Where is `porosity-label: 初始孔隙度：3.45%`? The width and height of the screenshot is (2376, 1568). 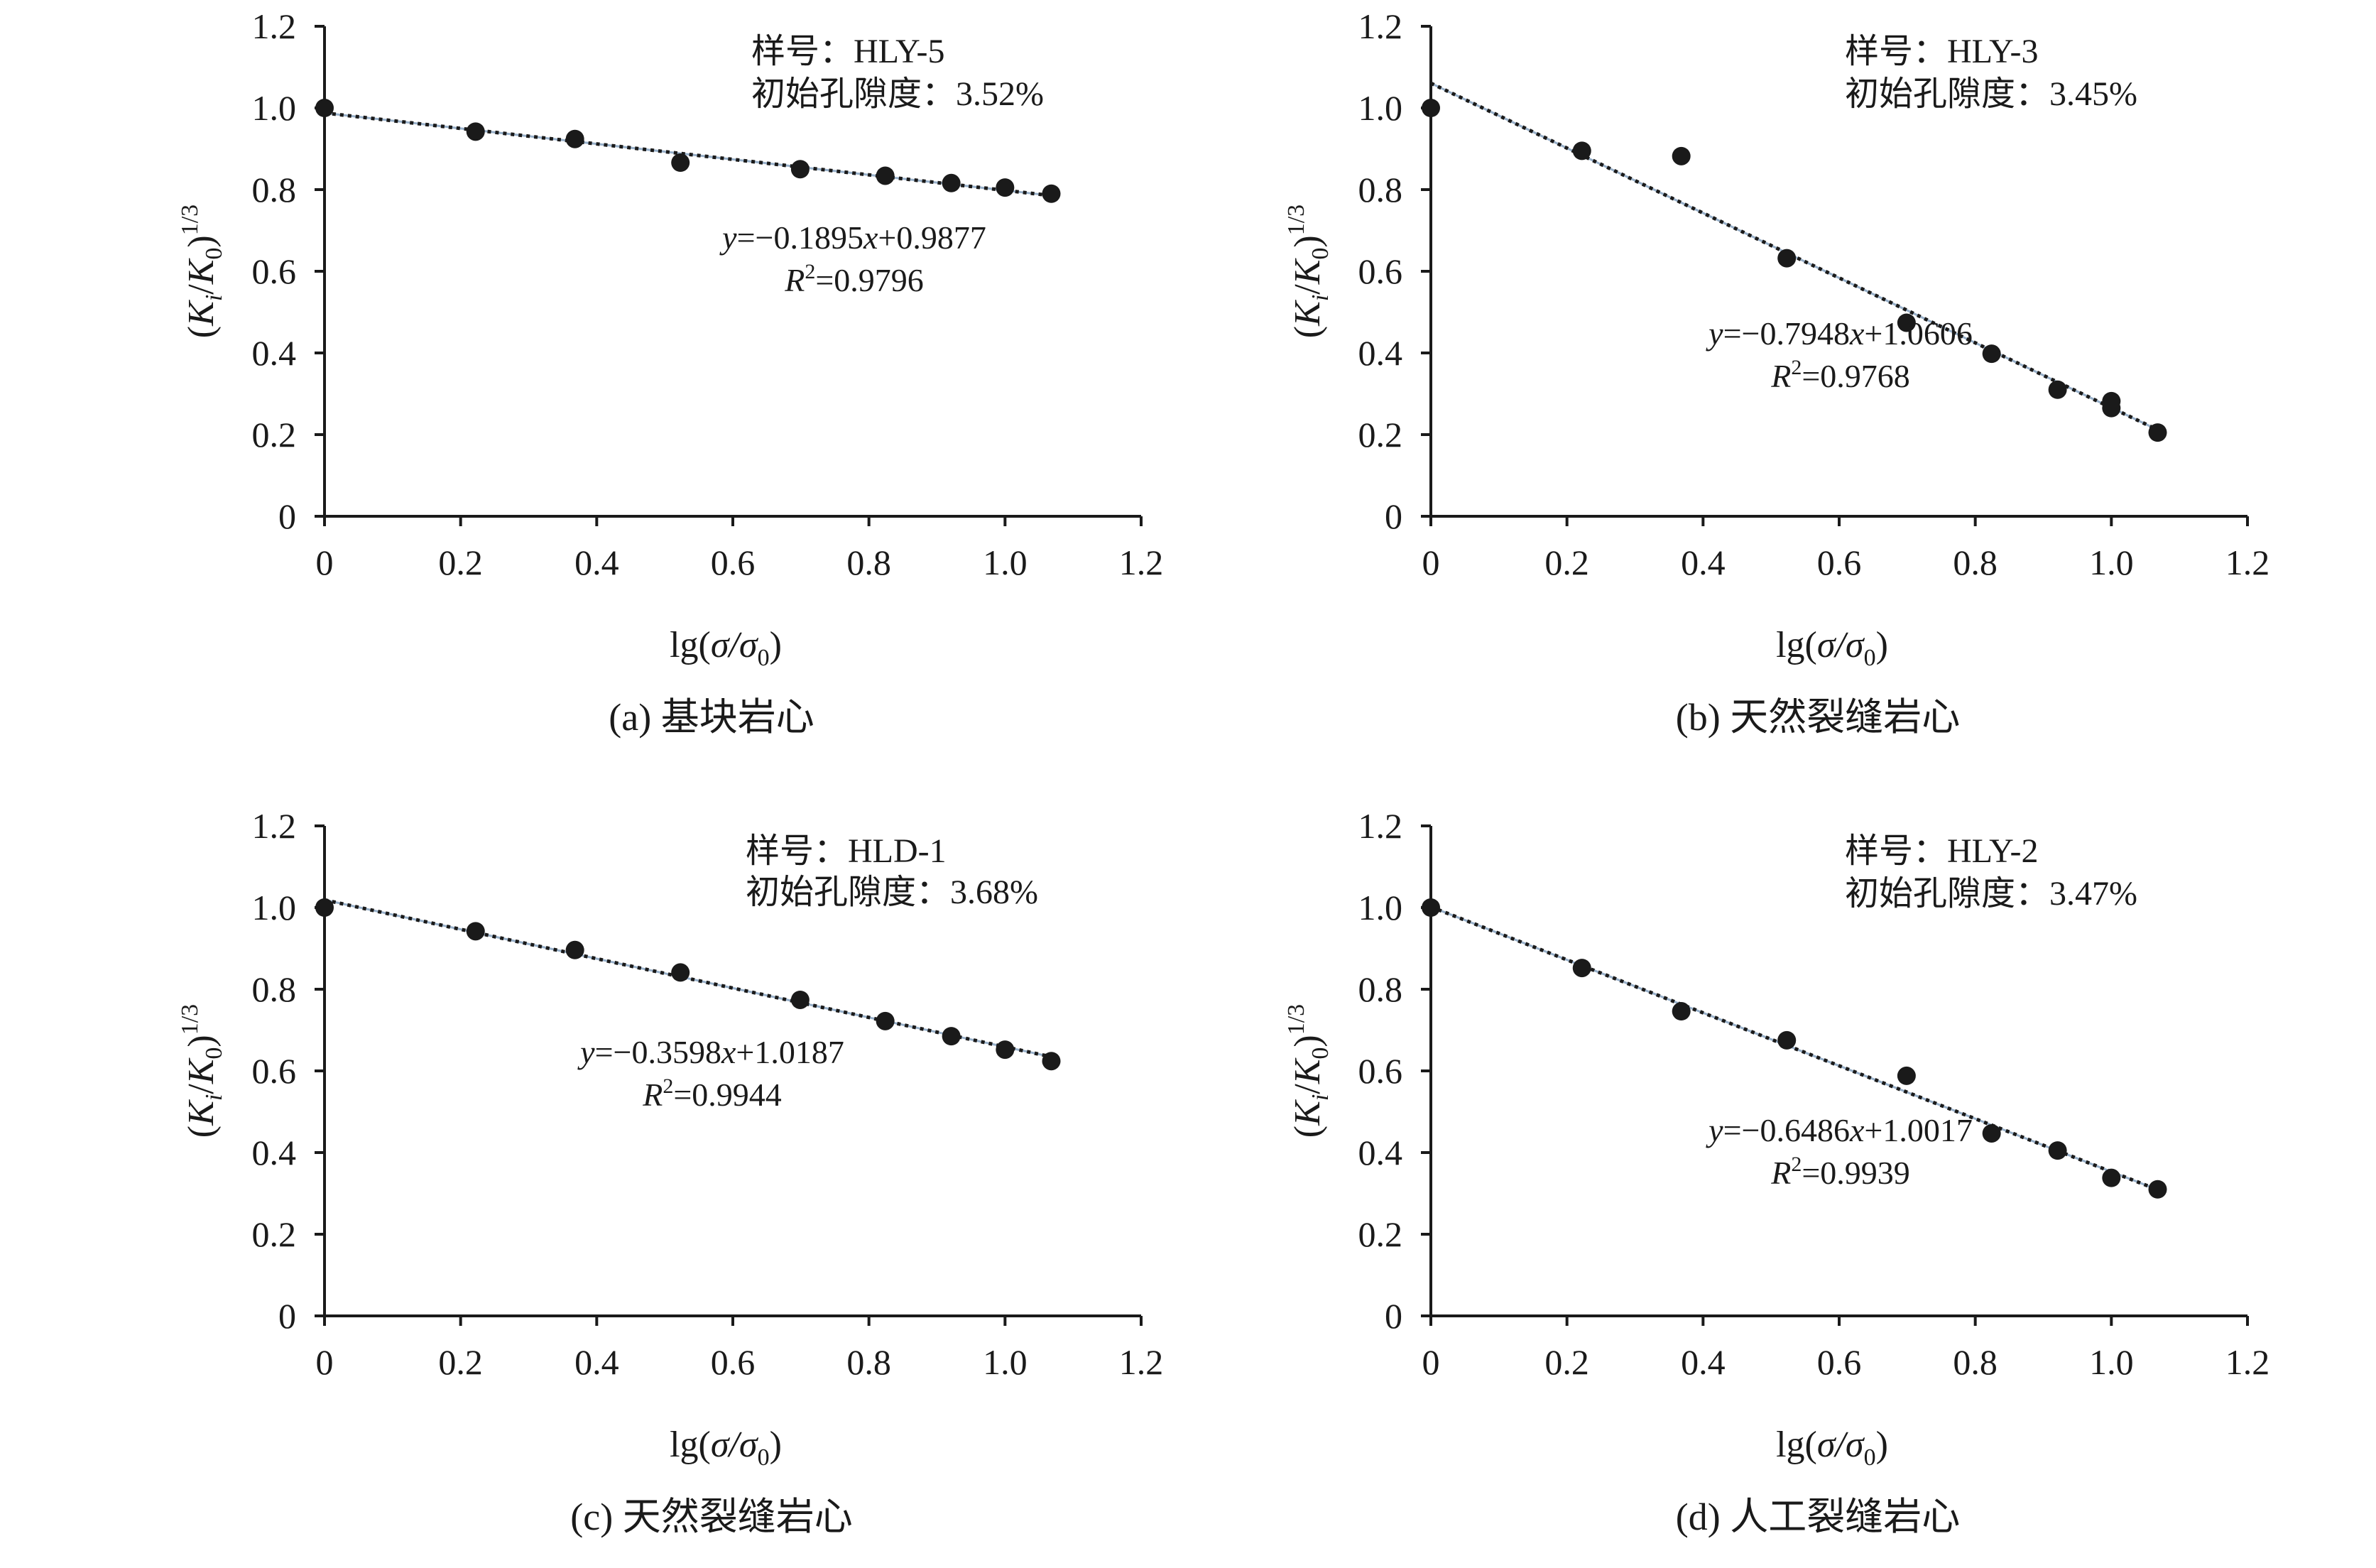
porosity-label: 初始孔隙度：3.45% is located at coordinates (1991, 94).